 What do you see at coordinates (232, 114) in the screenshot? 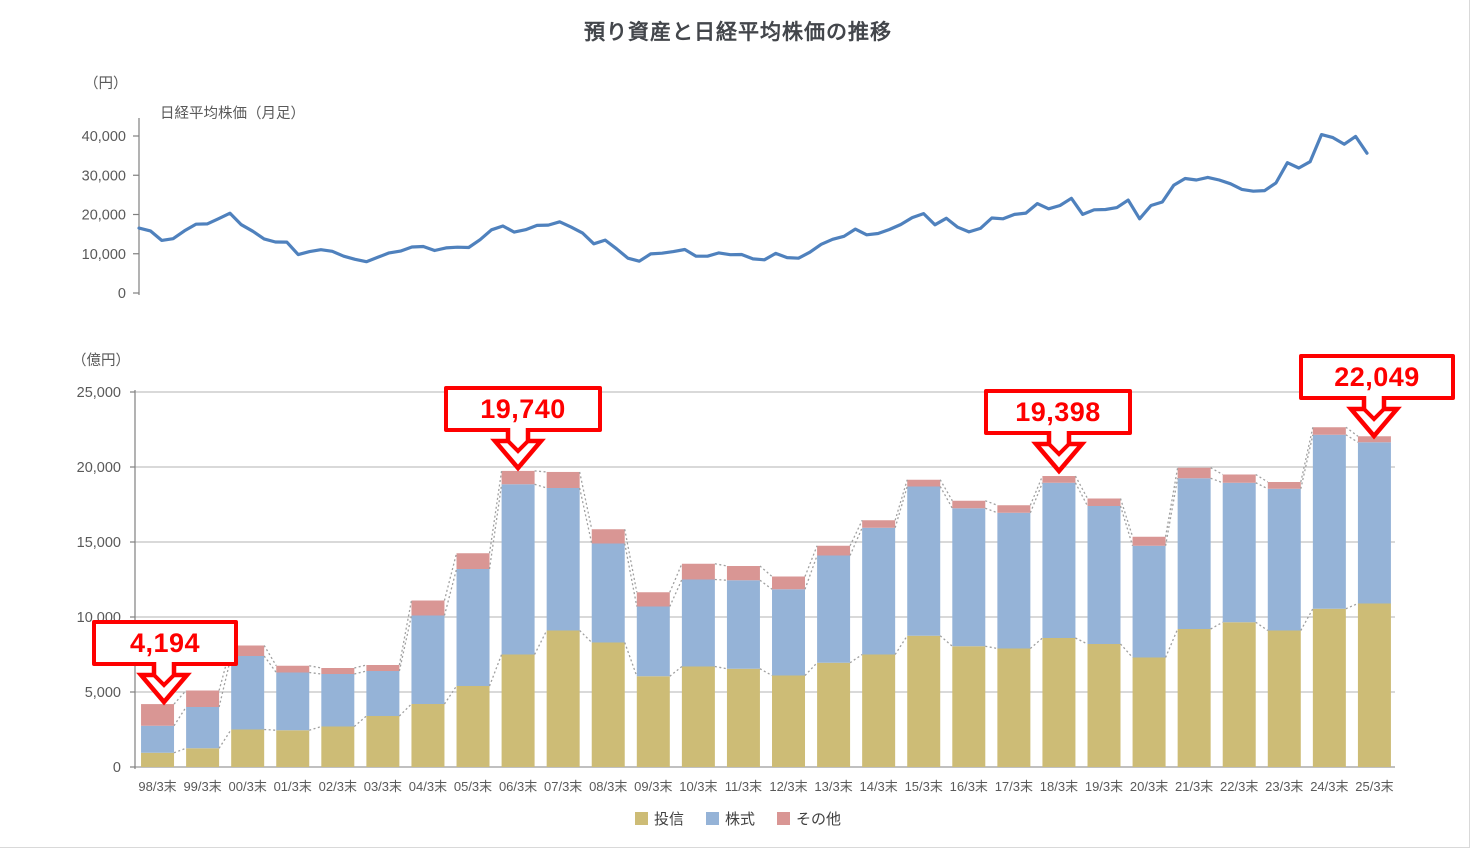
I see `nikkei-series-label: 日経平均株価（月足）` at bounding box center [232, 114].